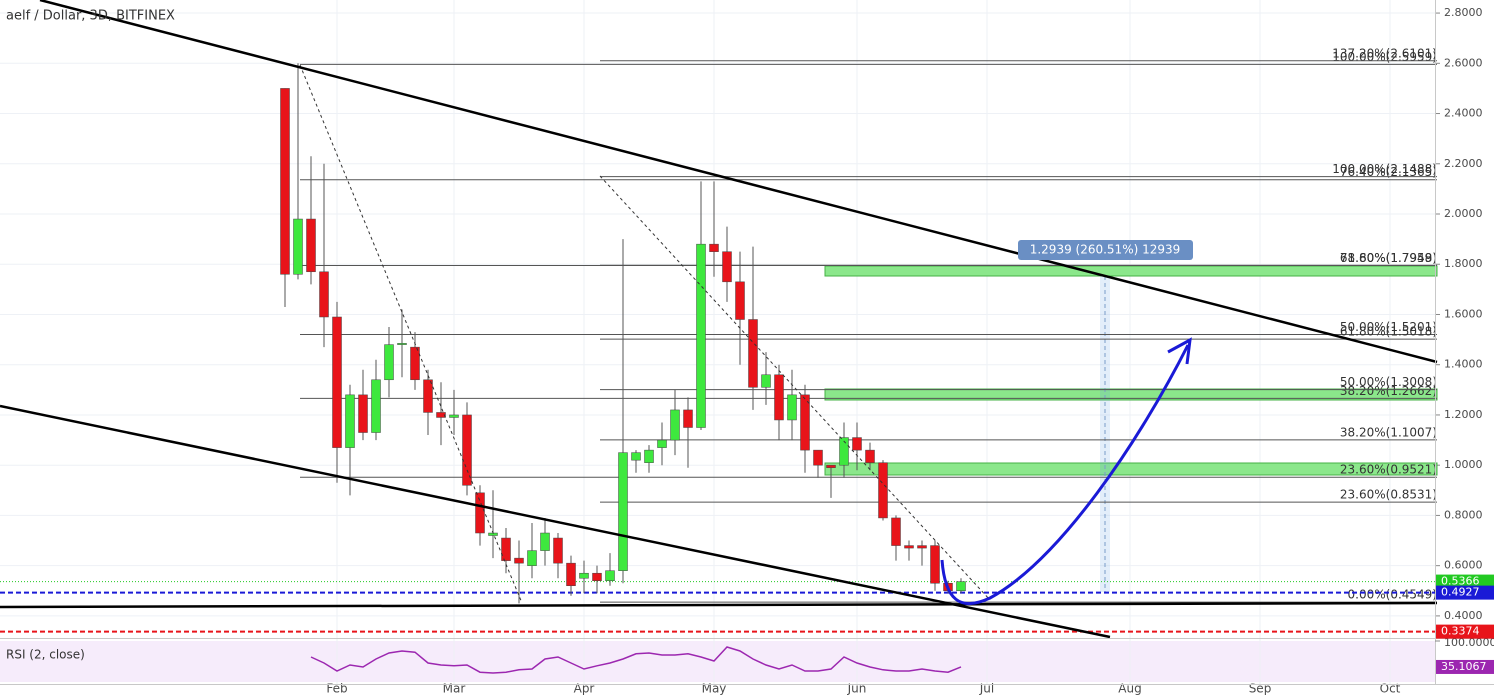  What do you see at coordinates (411, 334) in the screenshot?
I see `fib-diagonal` at bounding box center [411, 334].